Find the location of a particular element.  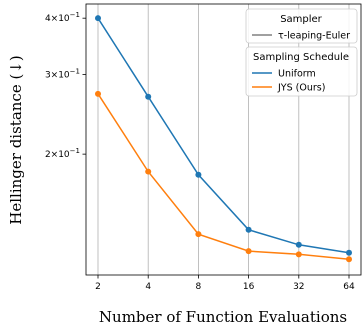

y-tick-label: 2×10⁻¹ is located at coordinates (62, 153).